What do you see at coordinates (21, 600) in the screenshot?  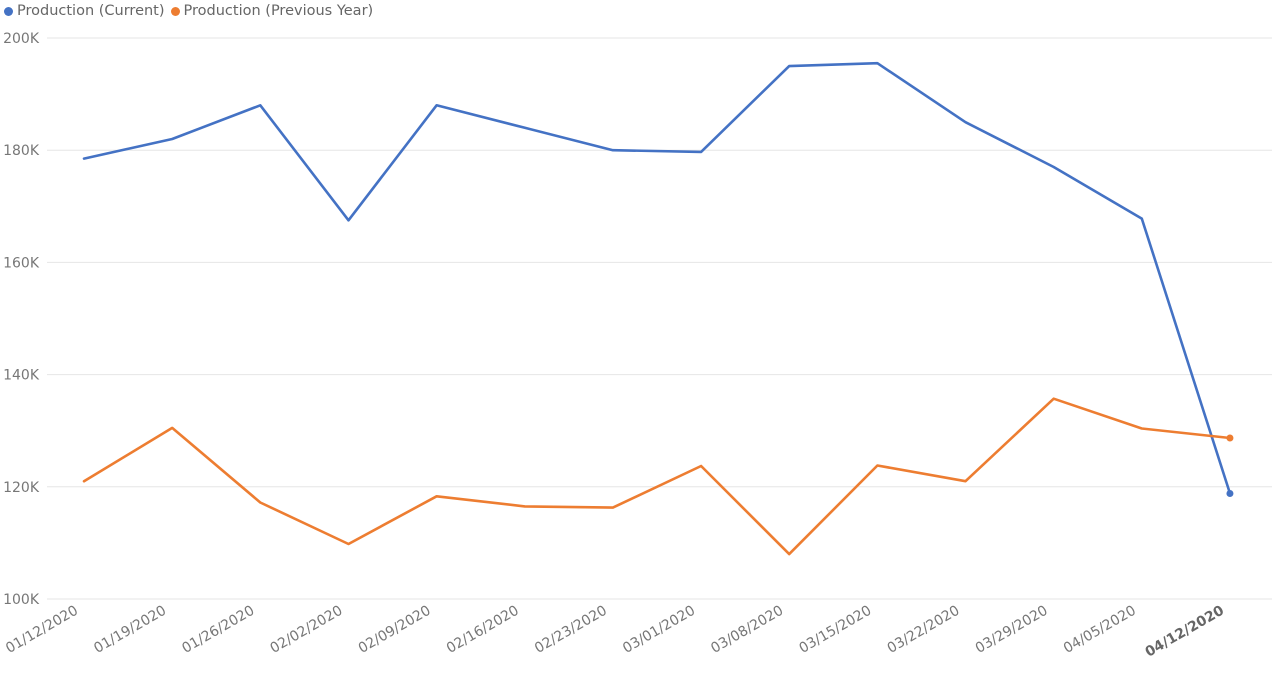 I see `y-tick-label: 100K` at bounding box center [21, 600].